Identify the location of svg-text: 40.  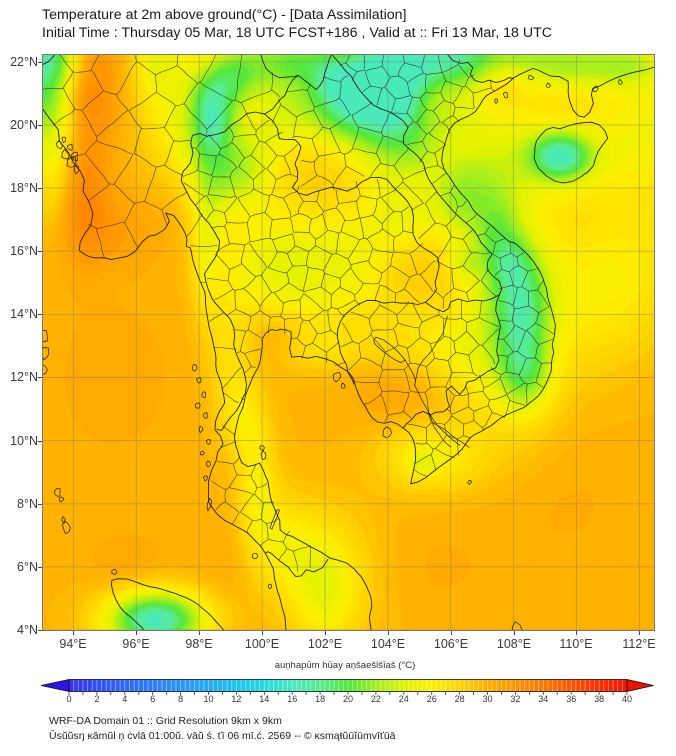
(627, 699).